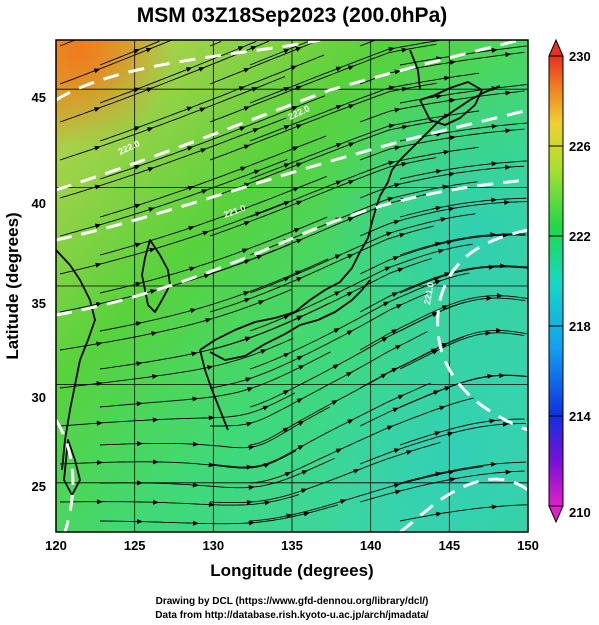  What do you see at coordinates (415, 70) in the screenshot?
I see `coastline-sakhalin` at bounding box center [415, 70].